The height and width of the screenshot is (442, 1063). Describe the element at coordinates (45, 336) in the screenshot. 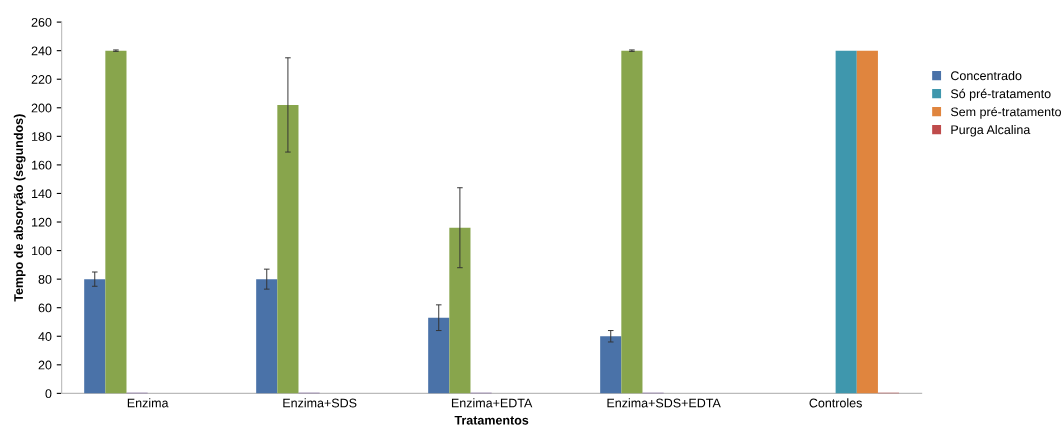

I see `y-tick-label: 40` at that location.